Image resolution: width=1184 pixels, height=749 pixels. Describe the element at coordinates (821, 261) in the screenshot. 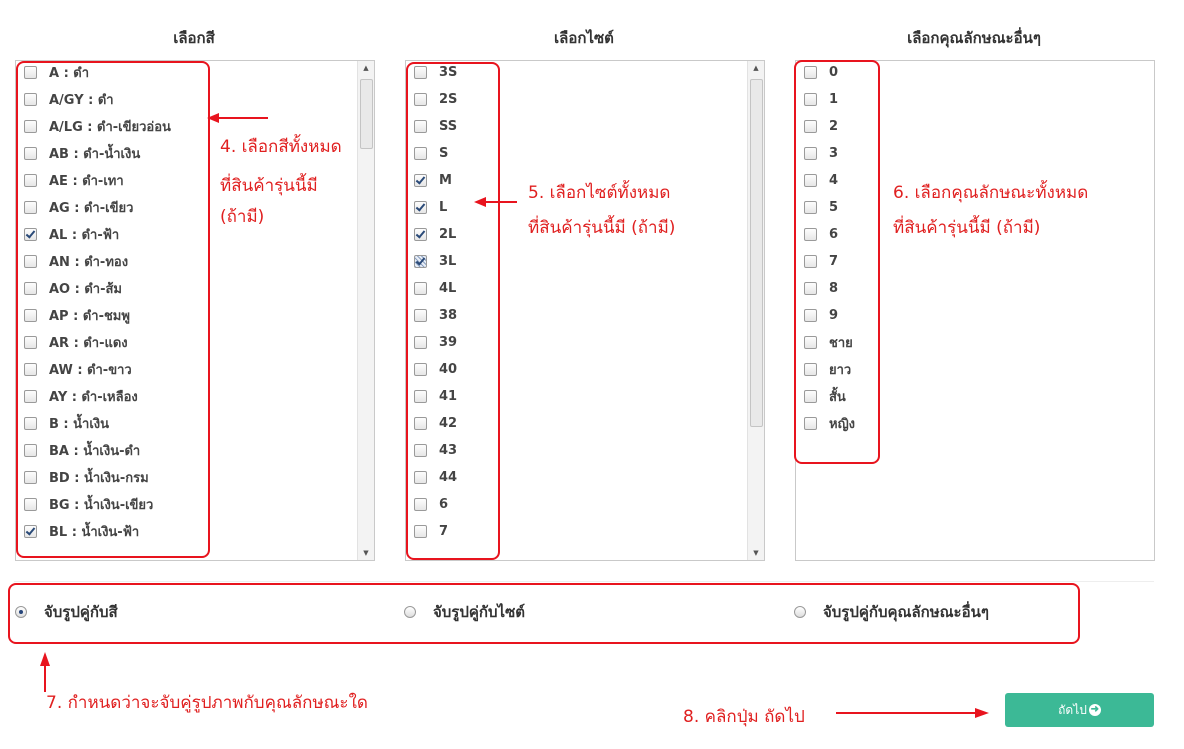

I see `other-attribute-option: 7` at that location.